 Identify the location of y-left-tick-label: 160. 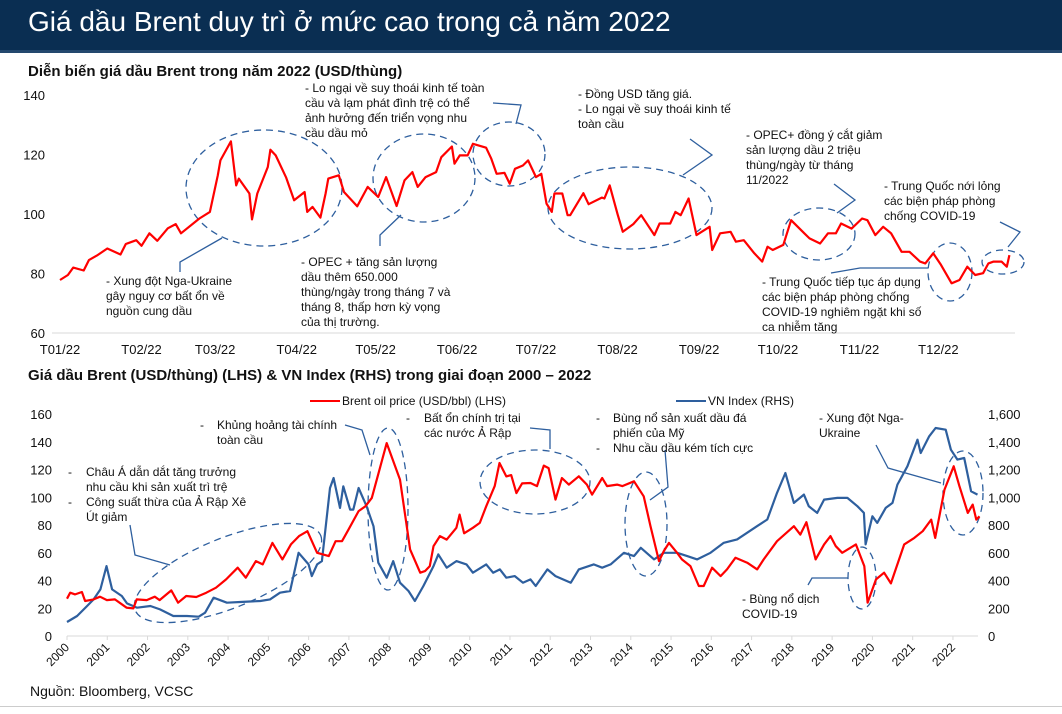
(41, 414).